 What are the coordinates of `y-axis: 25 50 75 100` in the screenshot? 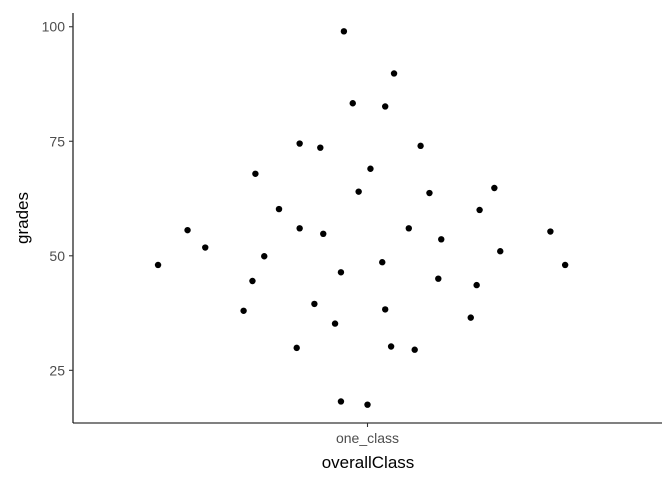 It's located at (58, 218).